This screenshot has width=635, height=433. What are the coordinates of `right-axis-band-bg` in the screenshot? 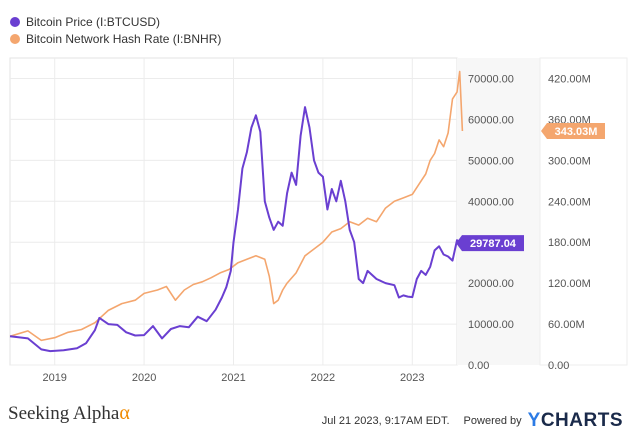 It's located at (583, 211).